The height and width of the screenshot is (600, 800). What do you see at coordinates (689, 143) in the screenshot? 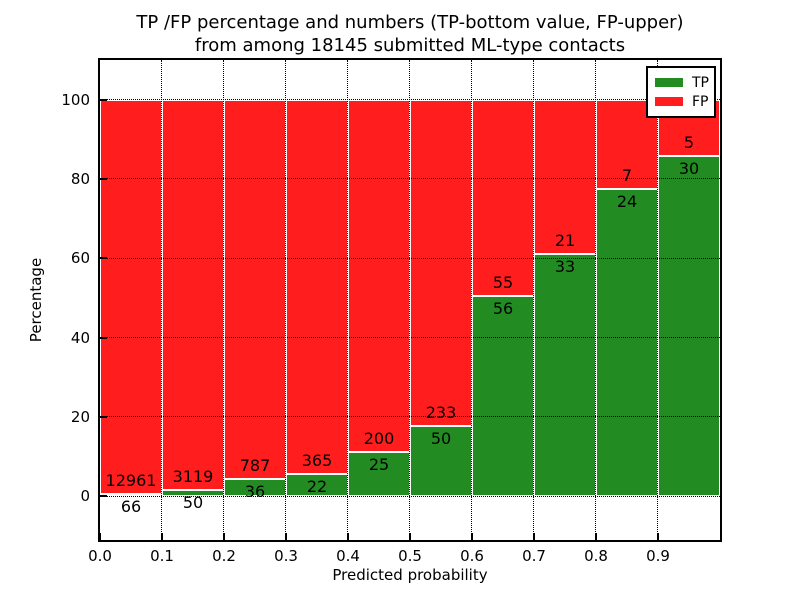
I see `bar-count-label-fp: 5` at bounding box center [689, 143].